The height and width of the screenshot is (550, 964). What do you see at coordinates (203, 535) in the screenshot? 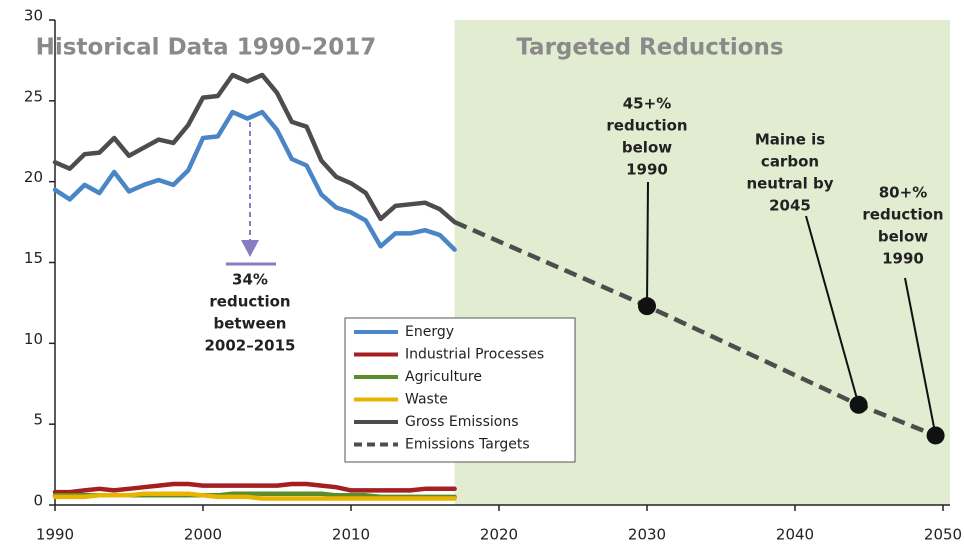
I see `x-tick-label: 2000` at bounding box center [203, 535].